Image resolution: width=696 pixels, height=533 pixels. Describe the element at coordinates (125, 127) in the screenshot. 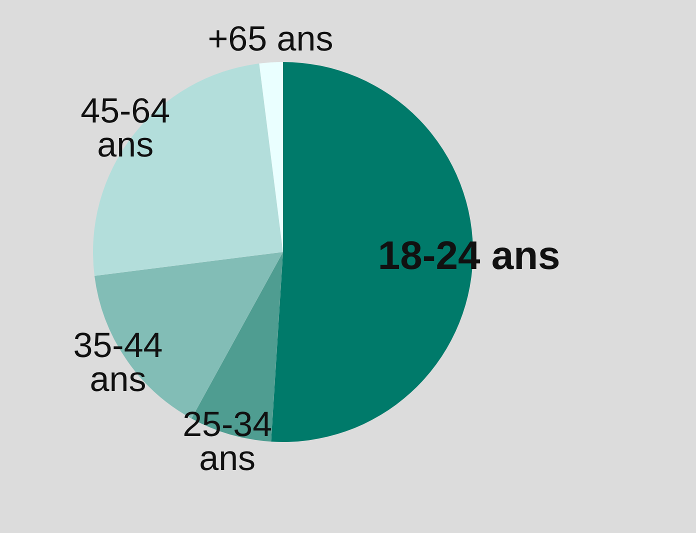

I see `slice-label: 45-64 ans` at that location.